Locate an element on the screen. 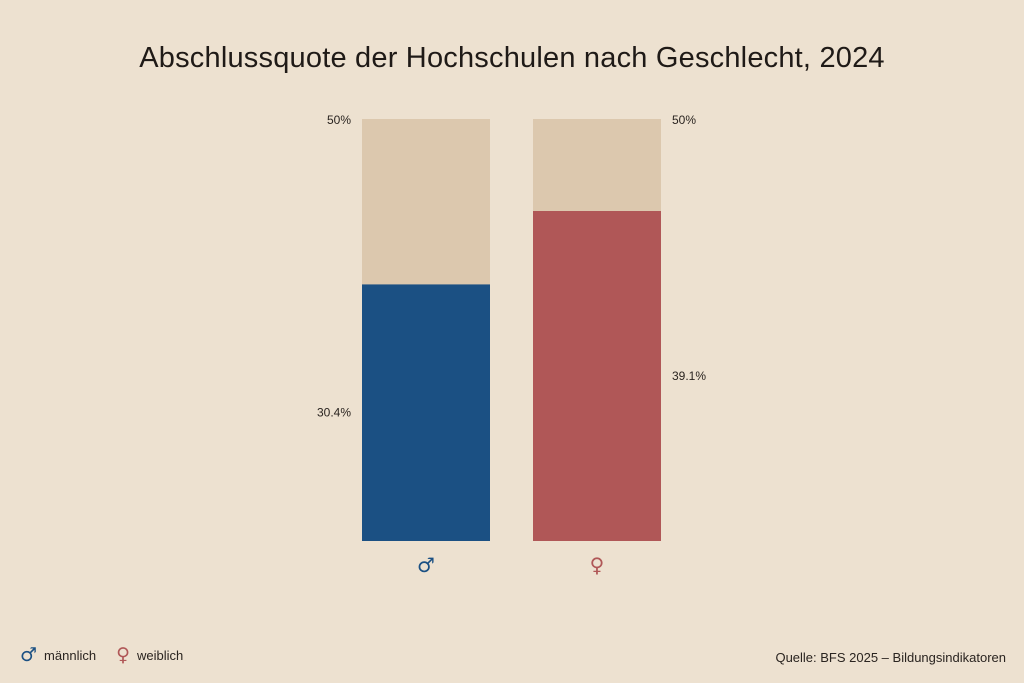 The height and width of the screenshot is (683, 1024). female-symbol-icon: ♀ is located at coordinates (123, 655).